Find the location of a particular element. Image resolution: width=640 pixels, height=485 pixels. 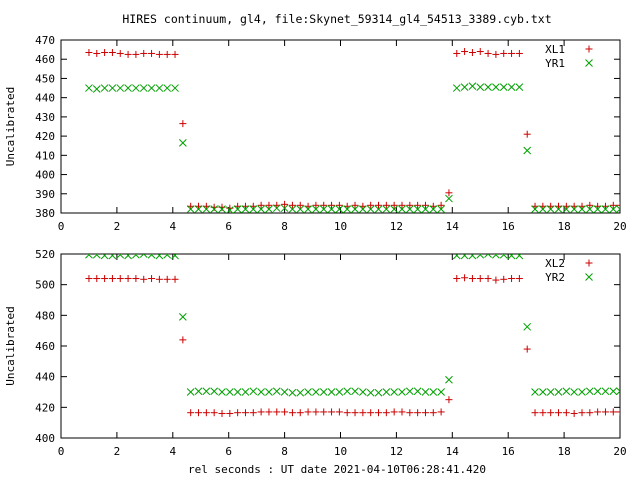

x-tick-label: 4 is located at coordinates (172, 226).